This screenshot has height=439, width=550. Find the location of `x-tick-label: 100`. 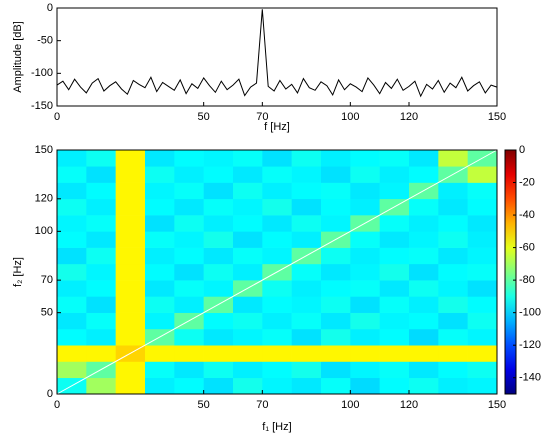

x-tick-label: 100 is located at coordinates (350, 117).